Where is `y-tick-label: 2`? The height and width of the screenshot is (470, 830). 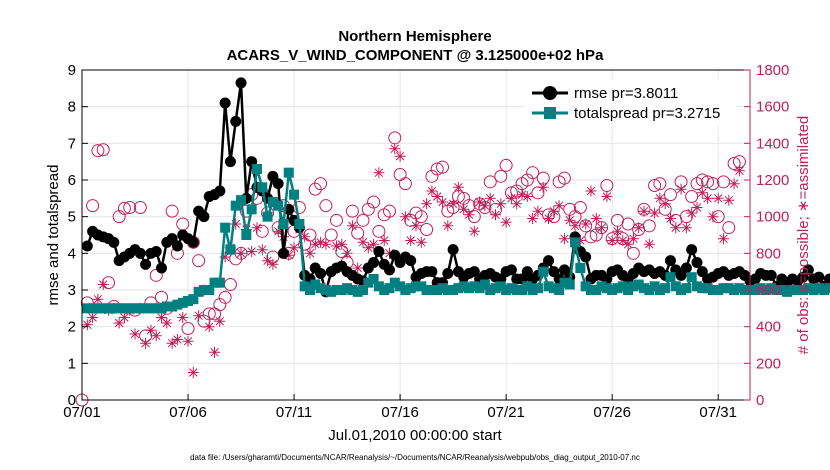
y-tick-label: 2 is located at coordinates (72, 327).